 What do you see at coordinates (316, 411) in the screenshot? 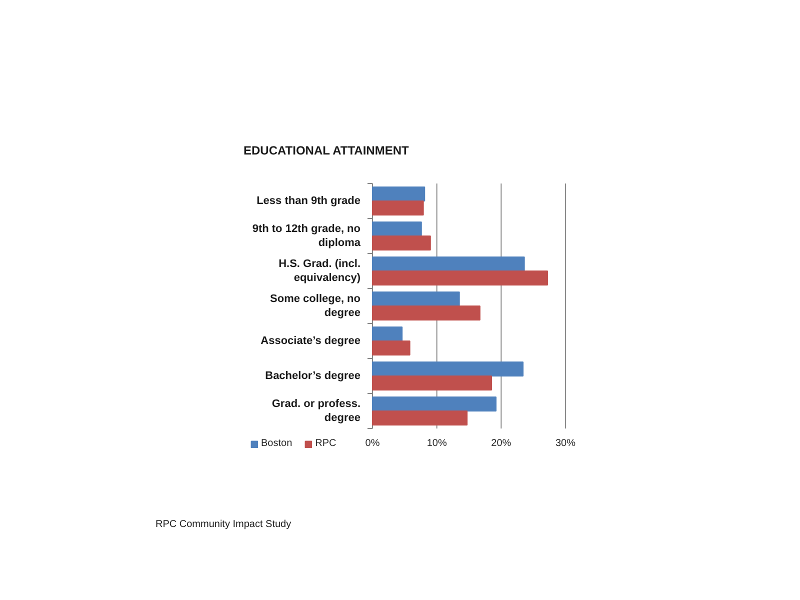
I see `y-tick-label: Grad. or profess. degree` at bounding box center [316, 411].